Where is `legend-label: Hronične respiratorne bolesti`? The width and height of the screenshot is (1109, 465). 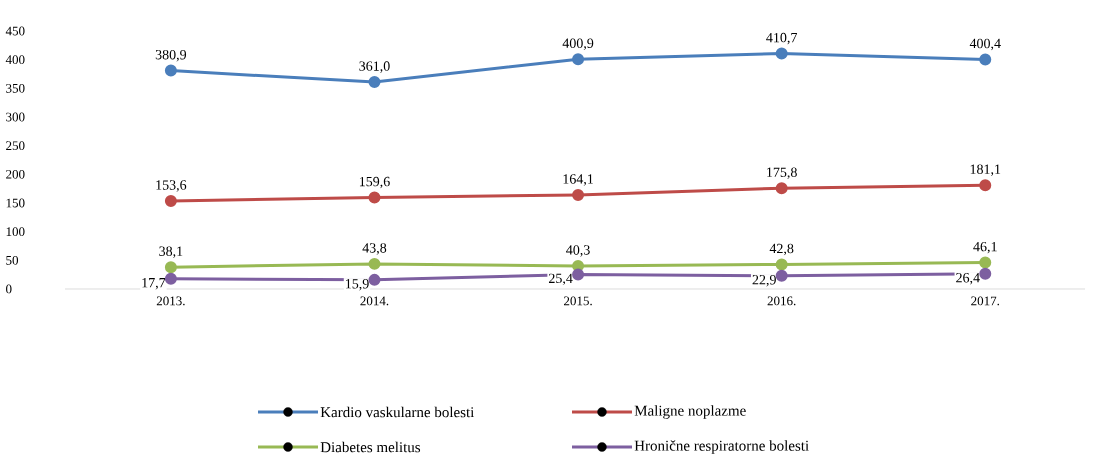 legend-label: Hronične respiratorne bolesti is located at coordinates (721, 447).